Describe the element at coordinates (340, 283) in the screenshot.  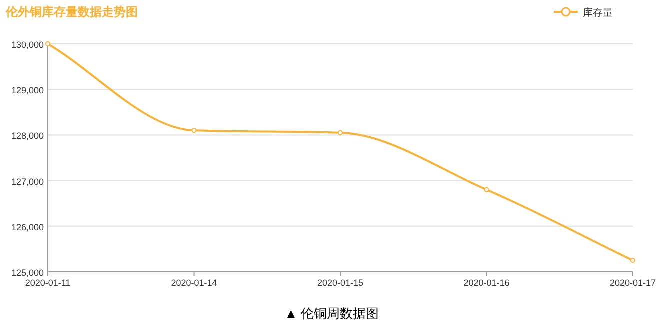
I see `x-tick-label: 2020-01-15` at that location.